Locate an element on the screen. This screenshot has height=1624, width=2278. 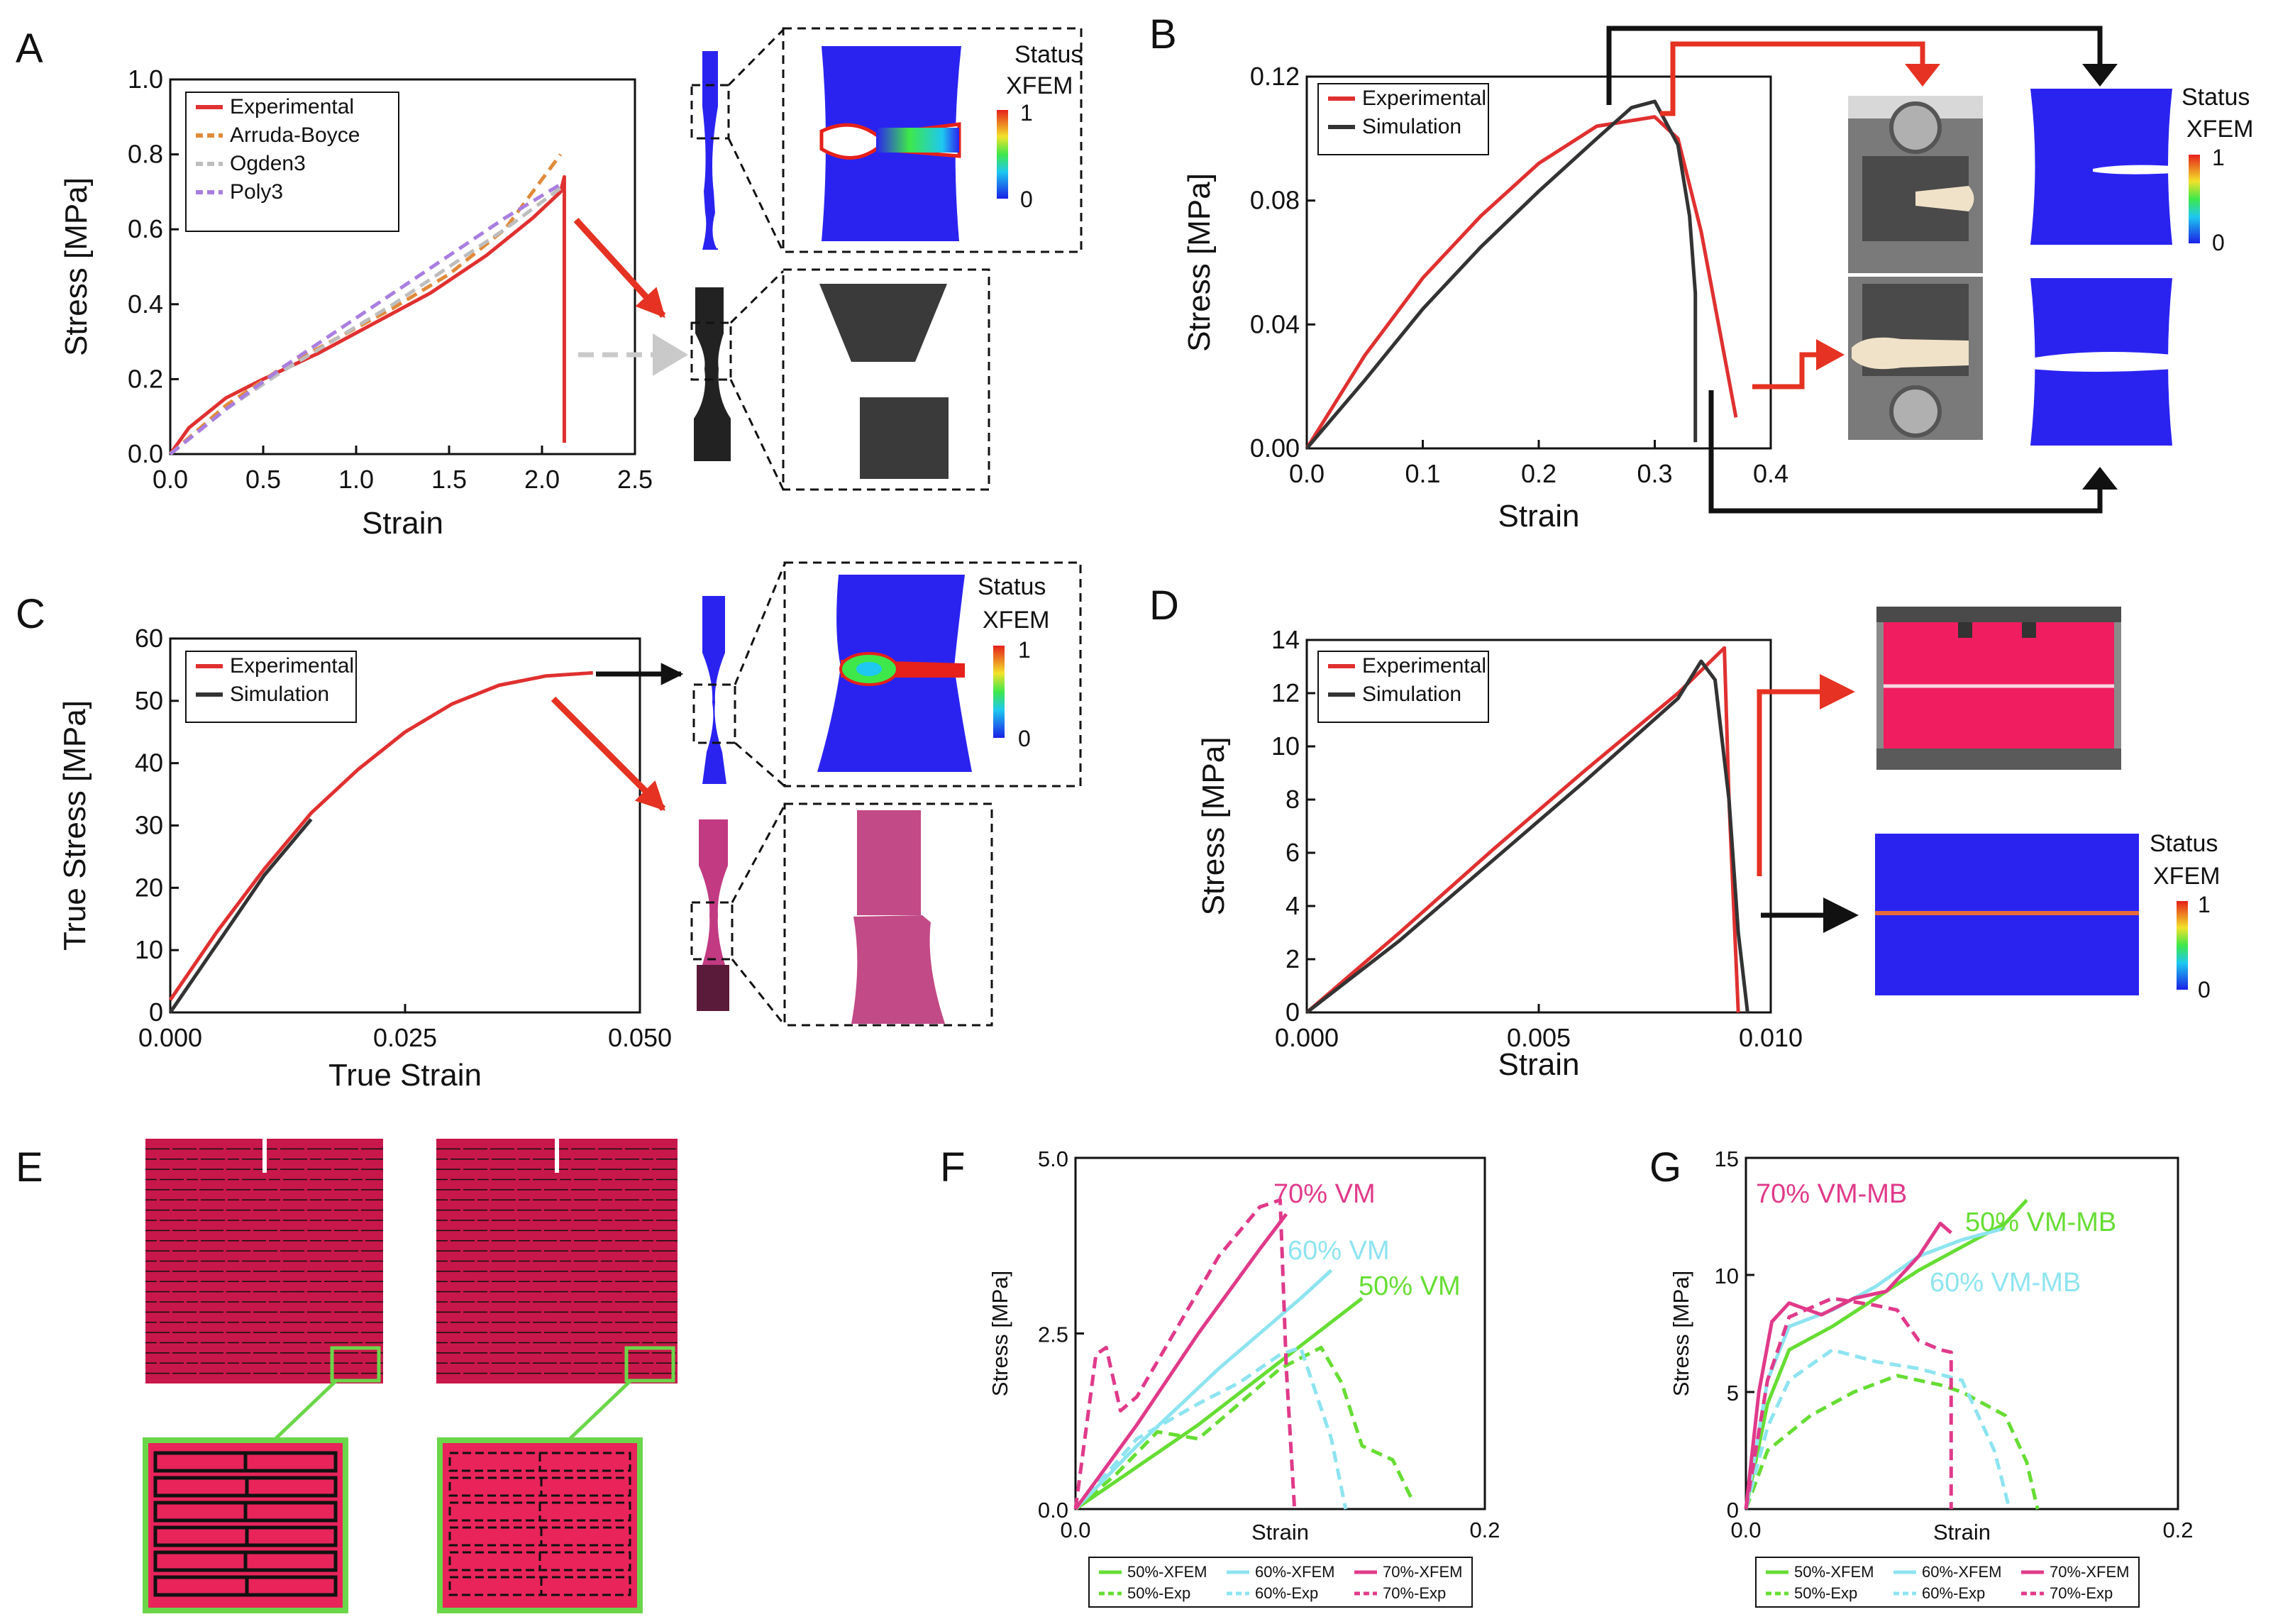
plot-frame-a is located at coordinates (402, 267).